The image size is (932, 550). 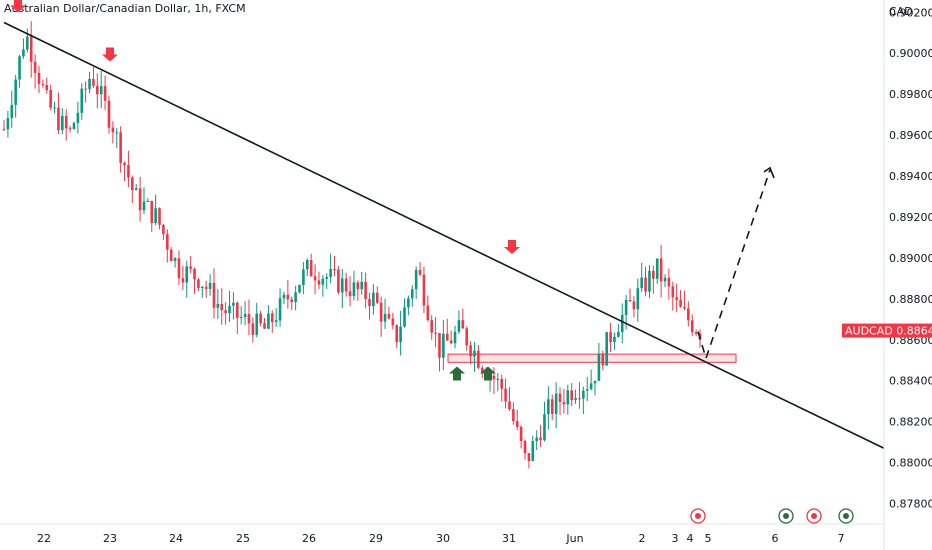 I want to click on x-tick-label: 2, so click(x=642, y=538).